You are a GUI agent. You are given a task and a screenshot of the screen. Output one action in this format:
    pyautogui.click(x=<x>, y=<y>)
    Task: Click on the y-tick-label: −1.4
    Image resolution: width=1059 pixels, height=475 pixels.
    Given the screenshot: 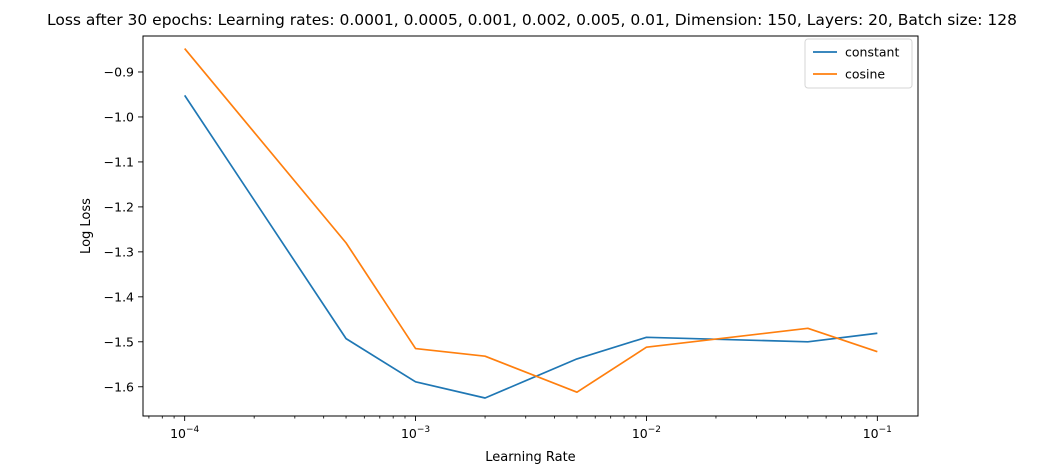 What is the action you would take?
    pyautogui.click(x=119, y=296)
    